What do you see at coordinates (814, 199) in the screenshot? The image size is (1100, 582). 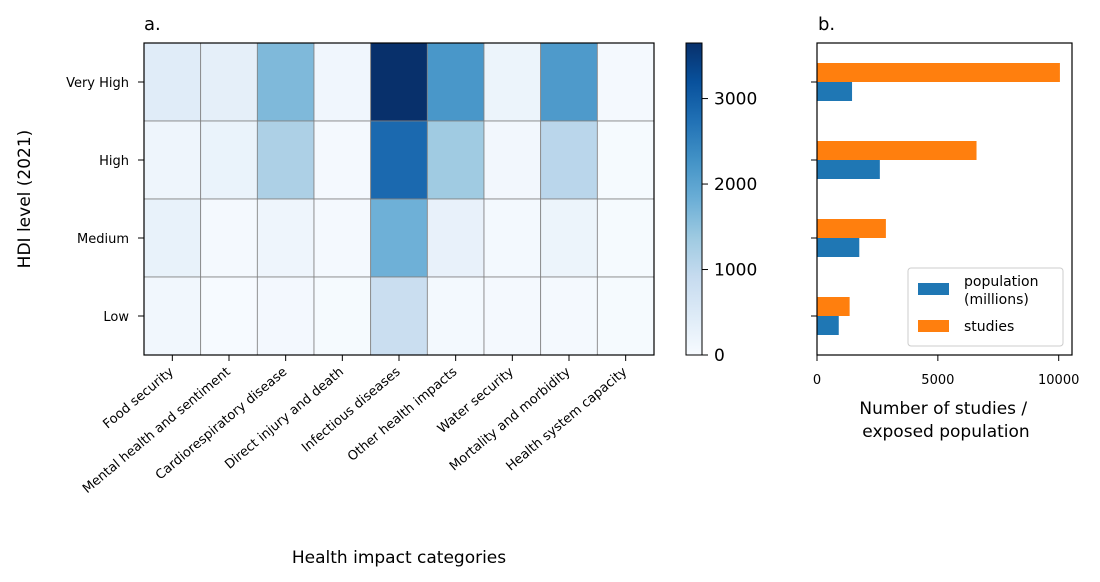 I see `bar-y-ticks` at bounding box center [814, 199].